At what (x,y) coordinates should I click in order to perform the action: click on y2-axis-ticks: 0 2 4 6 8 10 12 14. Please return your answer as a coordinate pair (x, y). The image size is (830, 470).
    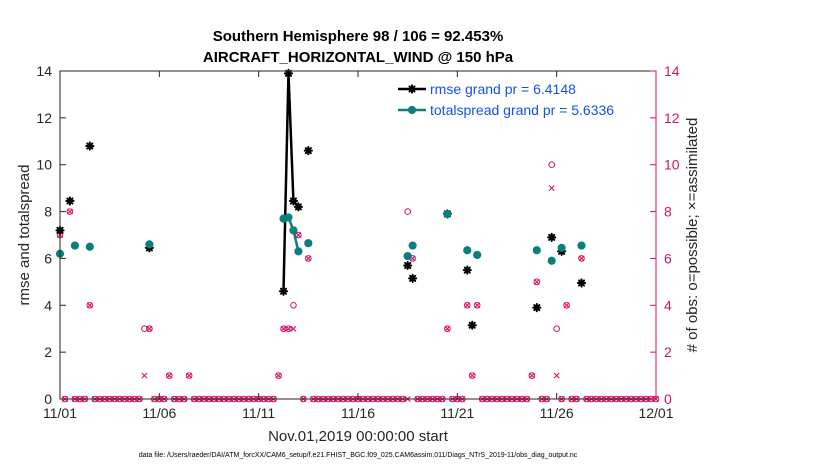
    Looking at the image, I should click on (665, 235).